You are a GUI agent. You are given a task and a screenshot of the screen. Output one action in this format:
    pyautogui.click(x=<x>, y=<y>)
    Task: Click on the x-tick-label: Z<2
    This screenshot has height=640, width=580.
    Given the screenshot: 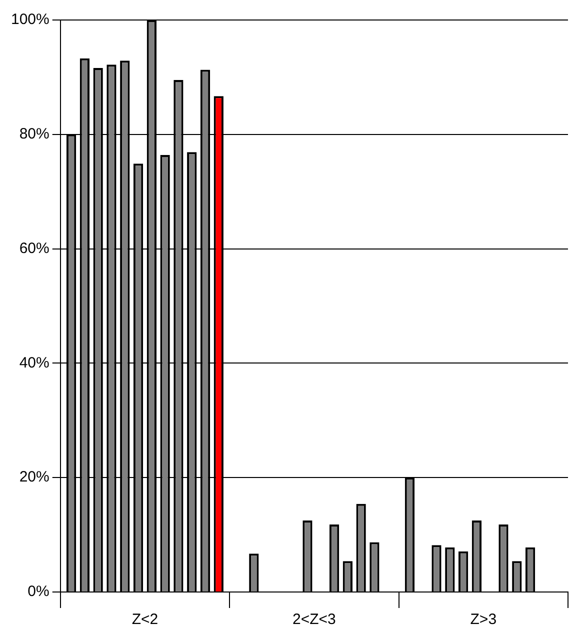 What is the action you would take?
    pyautogui.click(x=145, y=619)
    